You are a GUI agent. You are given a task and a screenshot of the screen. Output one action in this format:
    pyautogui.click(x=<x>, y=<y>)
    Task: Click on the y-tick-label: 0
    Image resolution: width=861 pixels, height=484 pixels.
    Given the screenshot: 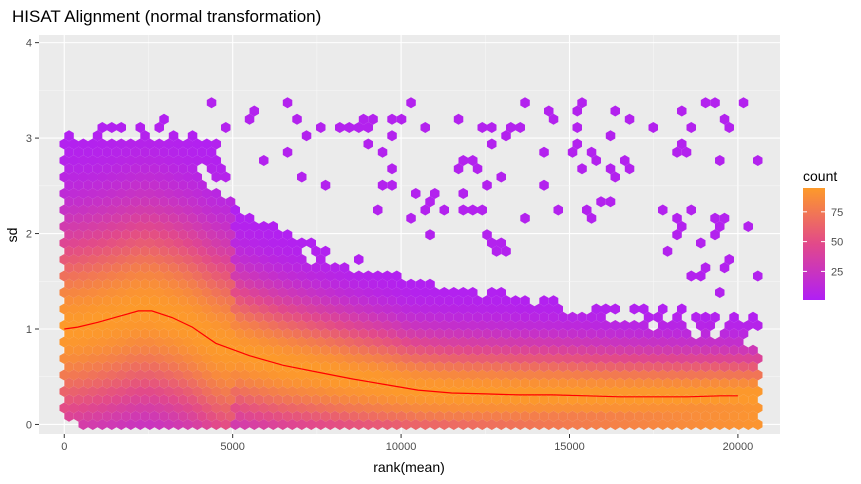 What is the action you would take?
    pyautogui.click(x=29, y=425)
    